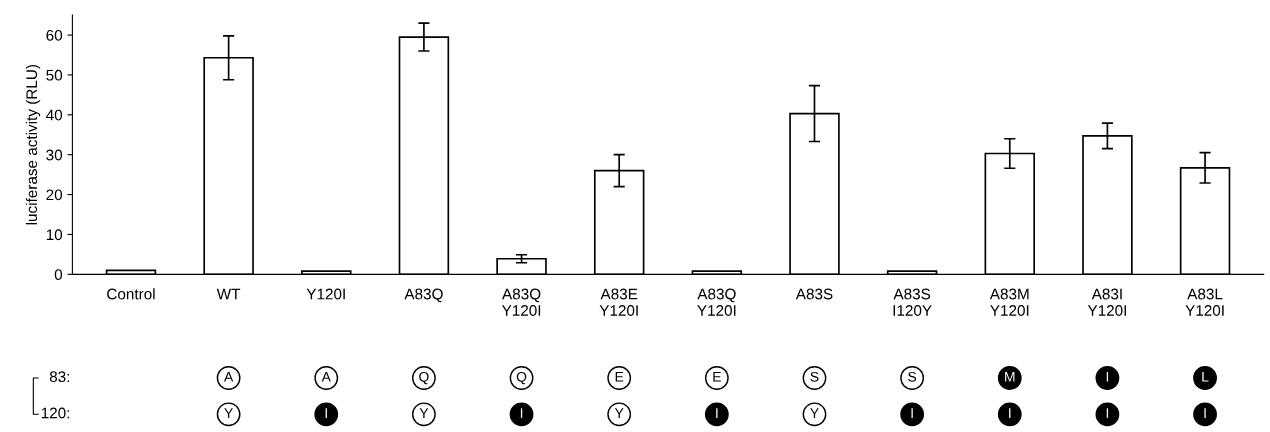 This screenshot has height=432, width=1270. Describe the element at coordinates (54, 235) in the screenshot. I see `y-tick-label: 10` at that location.